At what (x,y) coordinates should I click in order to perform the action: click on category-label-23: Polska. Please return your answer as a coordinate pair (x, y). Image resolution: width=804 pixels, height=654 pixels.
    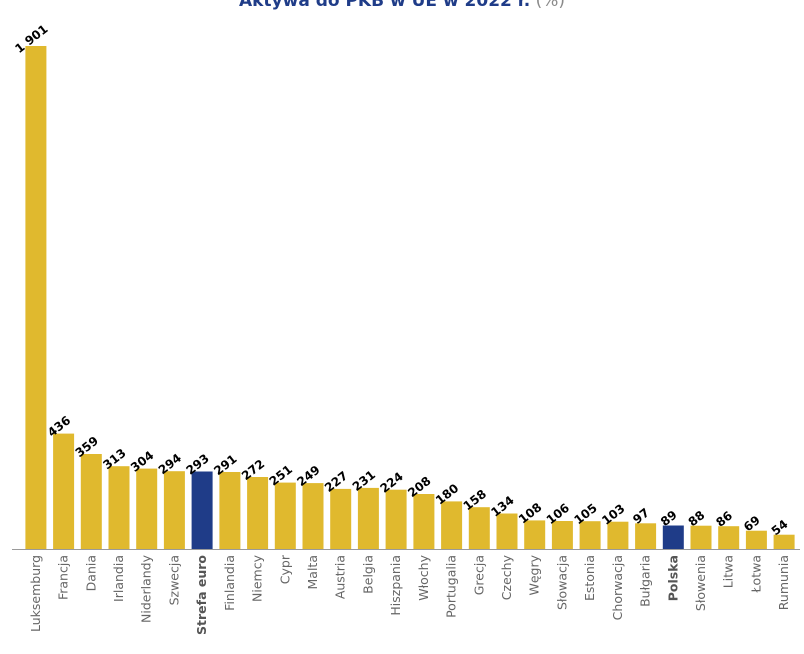
    Looking at the image, I should click on (672, 578).